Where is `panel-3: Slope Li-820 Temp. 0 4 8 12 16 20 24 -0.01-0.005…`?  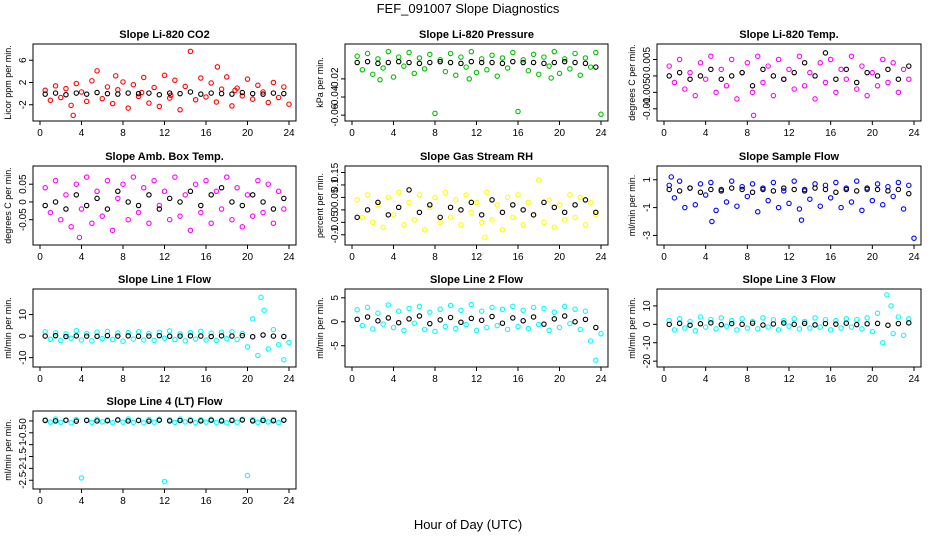 panel-3: Slope Li-820 Temp. 0 4 8 12 16 20 24 -0.01-0.005… is located at coordinates (774, 84).